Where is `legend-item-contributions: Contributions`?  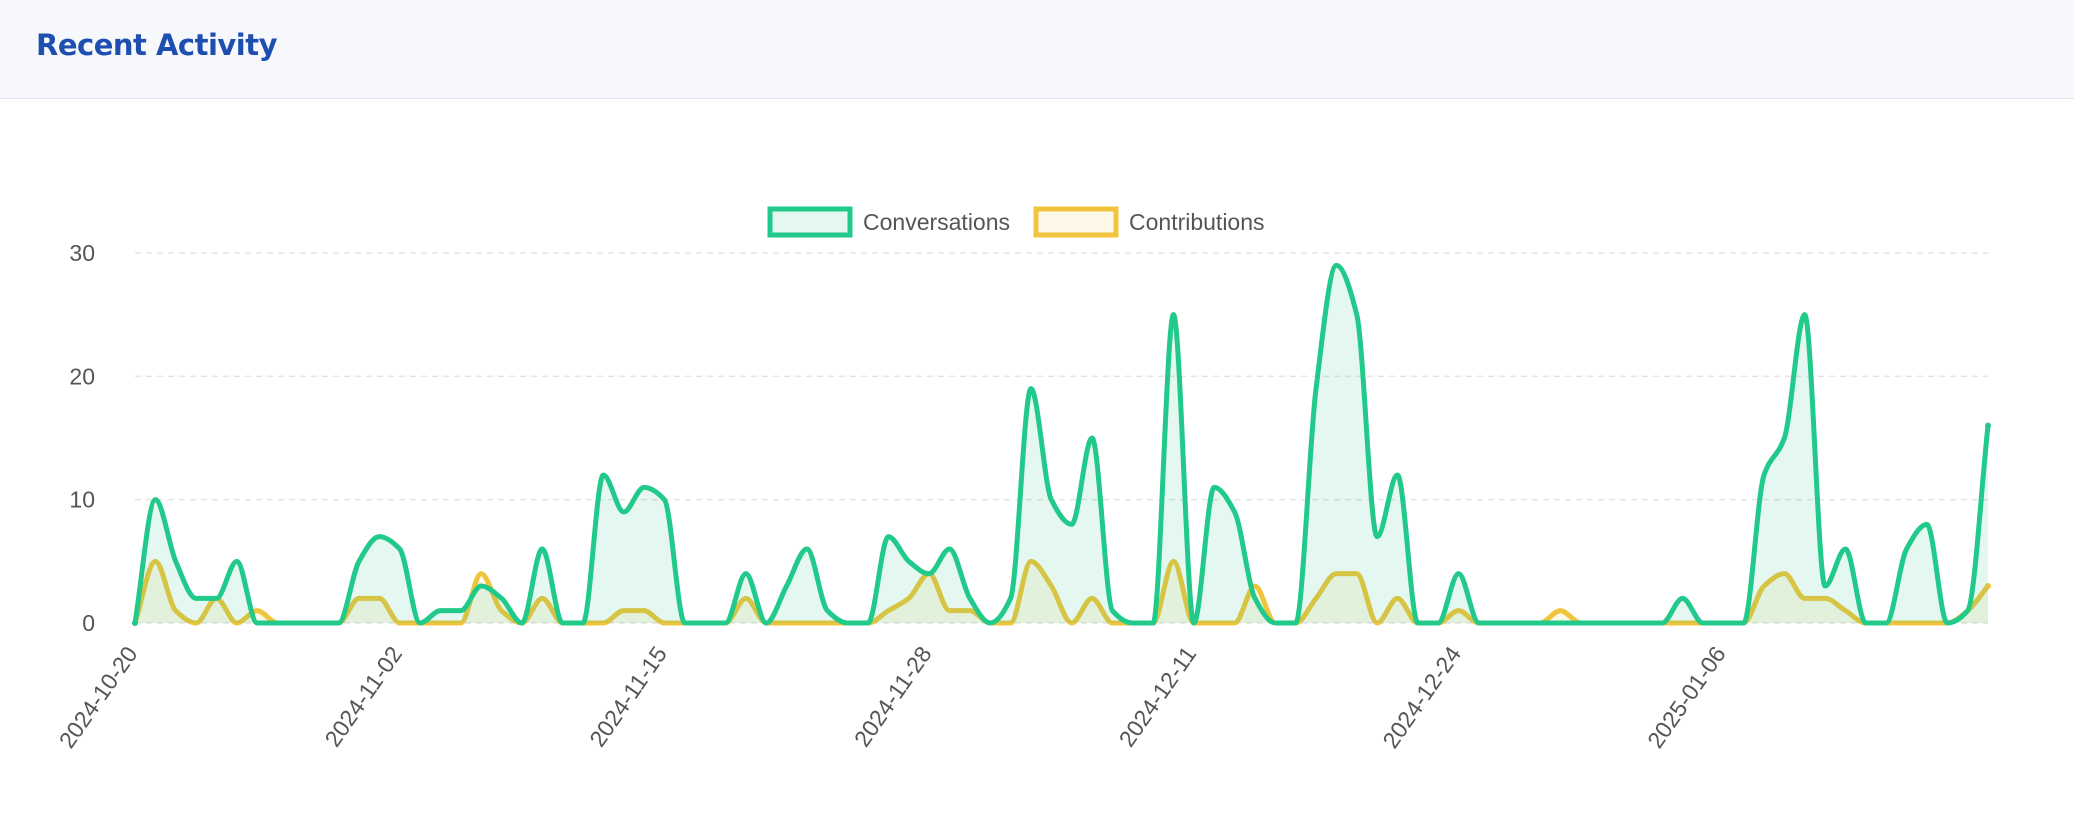 legend-item-contributions: Contributions is located at coordinates (1149, 222).